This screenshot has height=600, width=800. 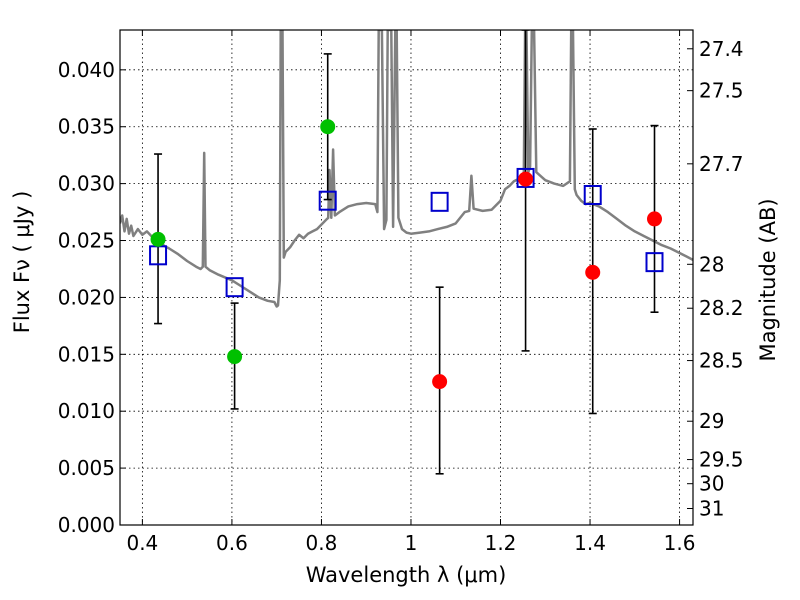 What do you see at coordinates (711, 421) in the screenshot?
I see `right-tick-label: 29` at bounding box center [711, 421].